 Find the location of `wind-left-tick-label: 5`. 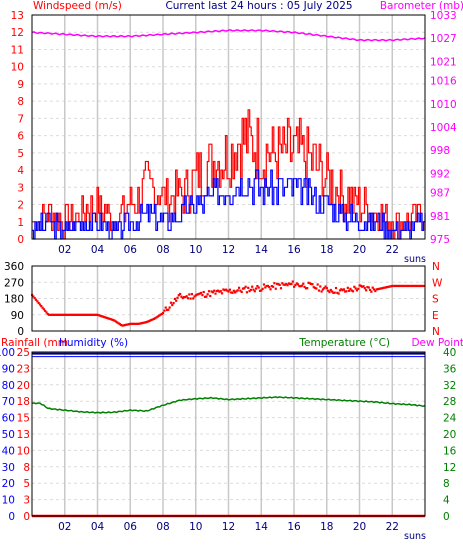

wind-left-tick-label: 5 is located at coordinates (20, 154).